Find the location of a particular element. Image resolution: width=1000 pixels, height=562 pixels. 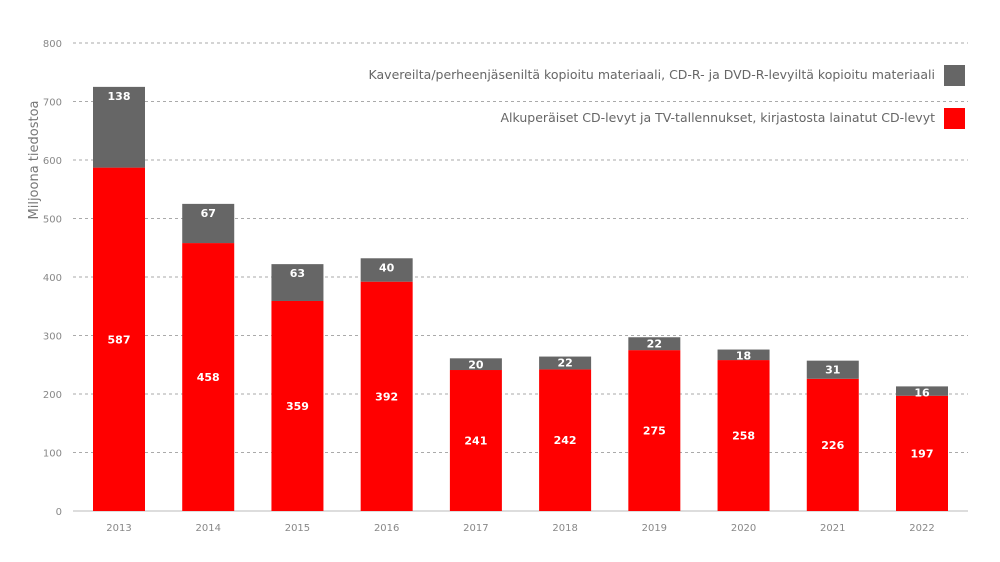

data-label: 31 is located at coordinates (832, 370).